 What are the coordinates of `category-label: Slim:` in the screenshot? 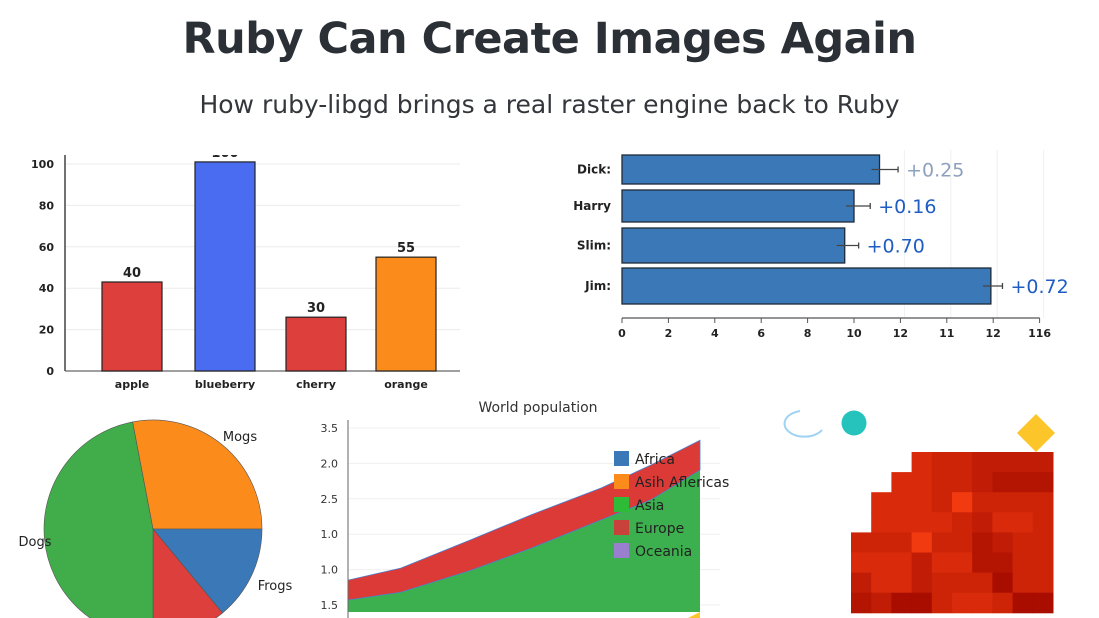 It's located at (594, 246).